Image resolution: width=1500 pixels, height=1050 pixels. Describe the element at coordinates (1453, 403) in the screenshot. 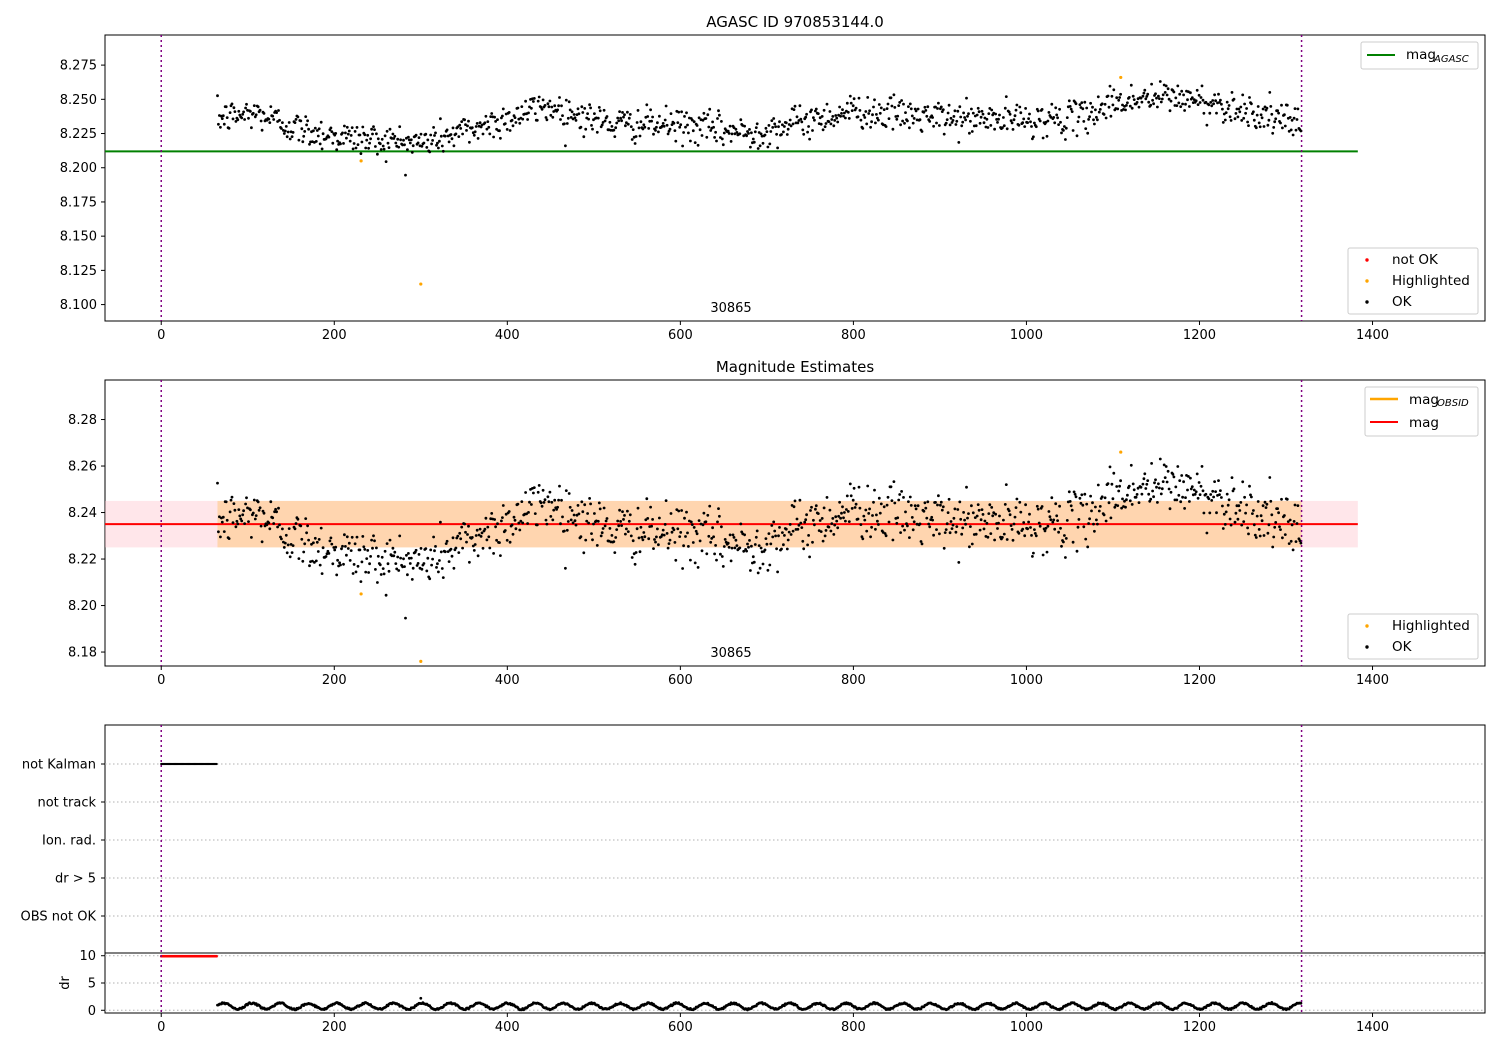

I see `legend-mag-obsid-sub: OBSID` at that location.